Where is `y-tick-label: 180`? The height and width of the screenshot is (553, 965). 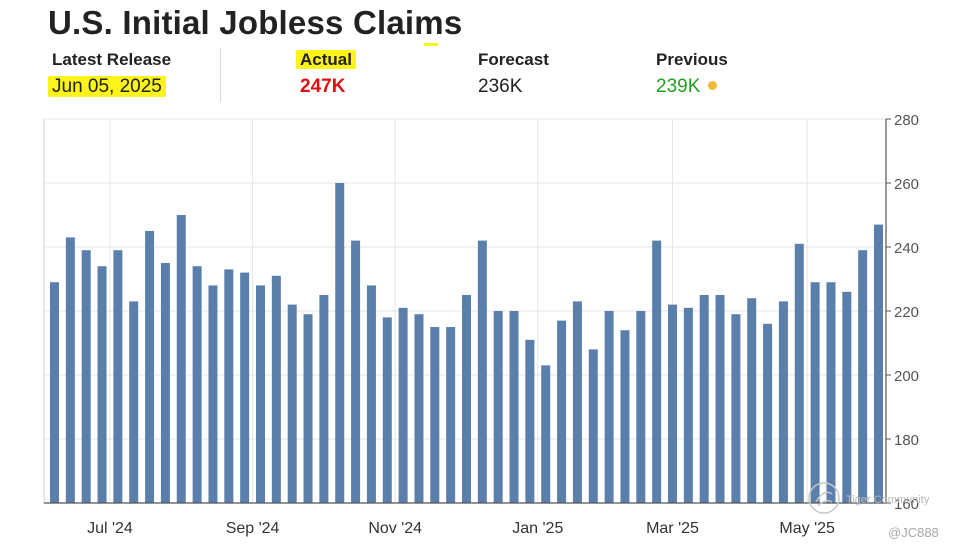 y-tick-label: 180 is located at coordinates (906, 440).